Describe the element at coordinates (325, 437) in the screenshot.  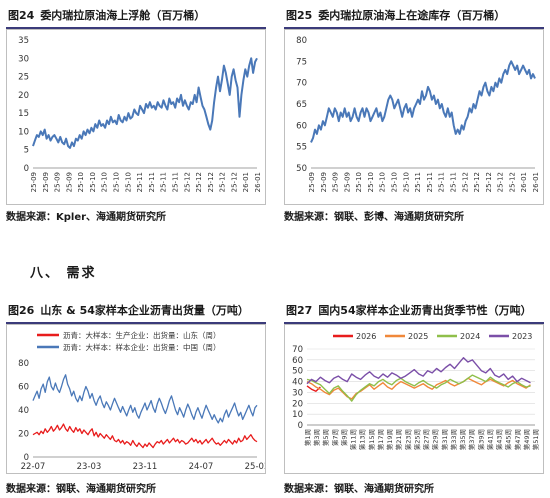
I see `x-tick-label: 第5周` at that location.